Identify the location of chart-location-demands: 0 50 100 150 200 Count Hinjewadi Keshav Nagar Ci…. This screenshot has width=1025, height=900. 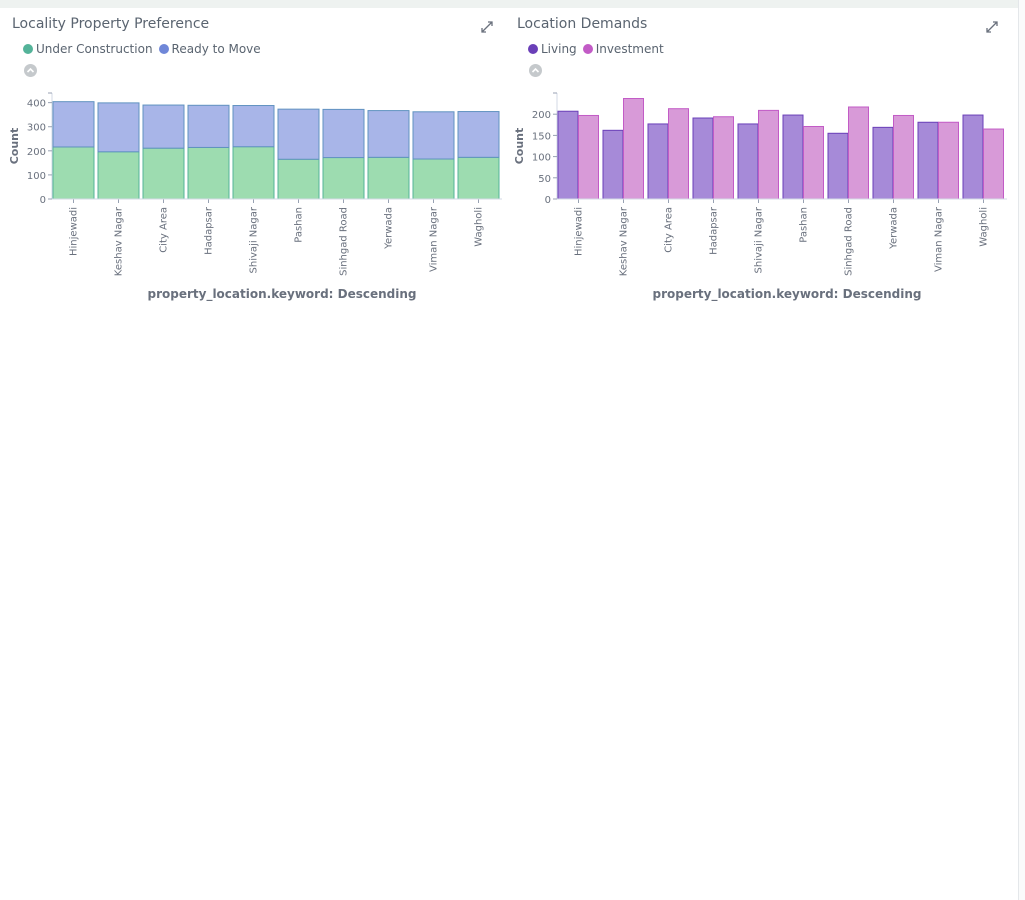
(760, 197).